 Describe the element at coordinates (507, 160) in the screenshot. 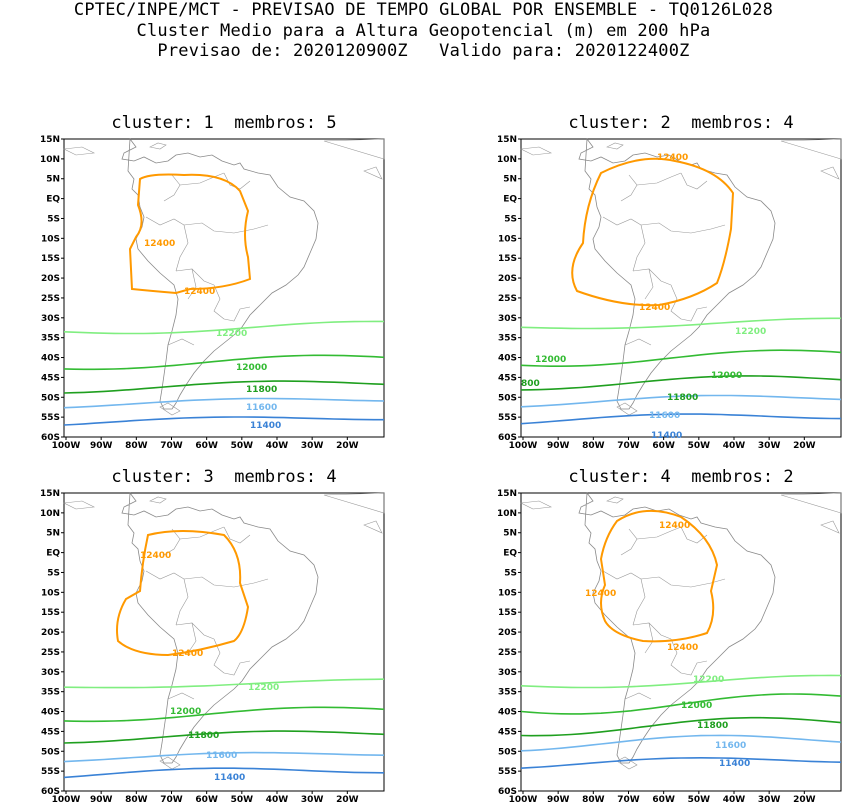

I see `lat-tick-label: 10N` at that location.